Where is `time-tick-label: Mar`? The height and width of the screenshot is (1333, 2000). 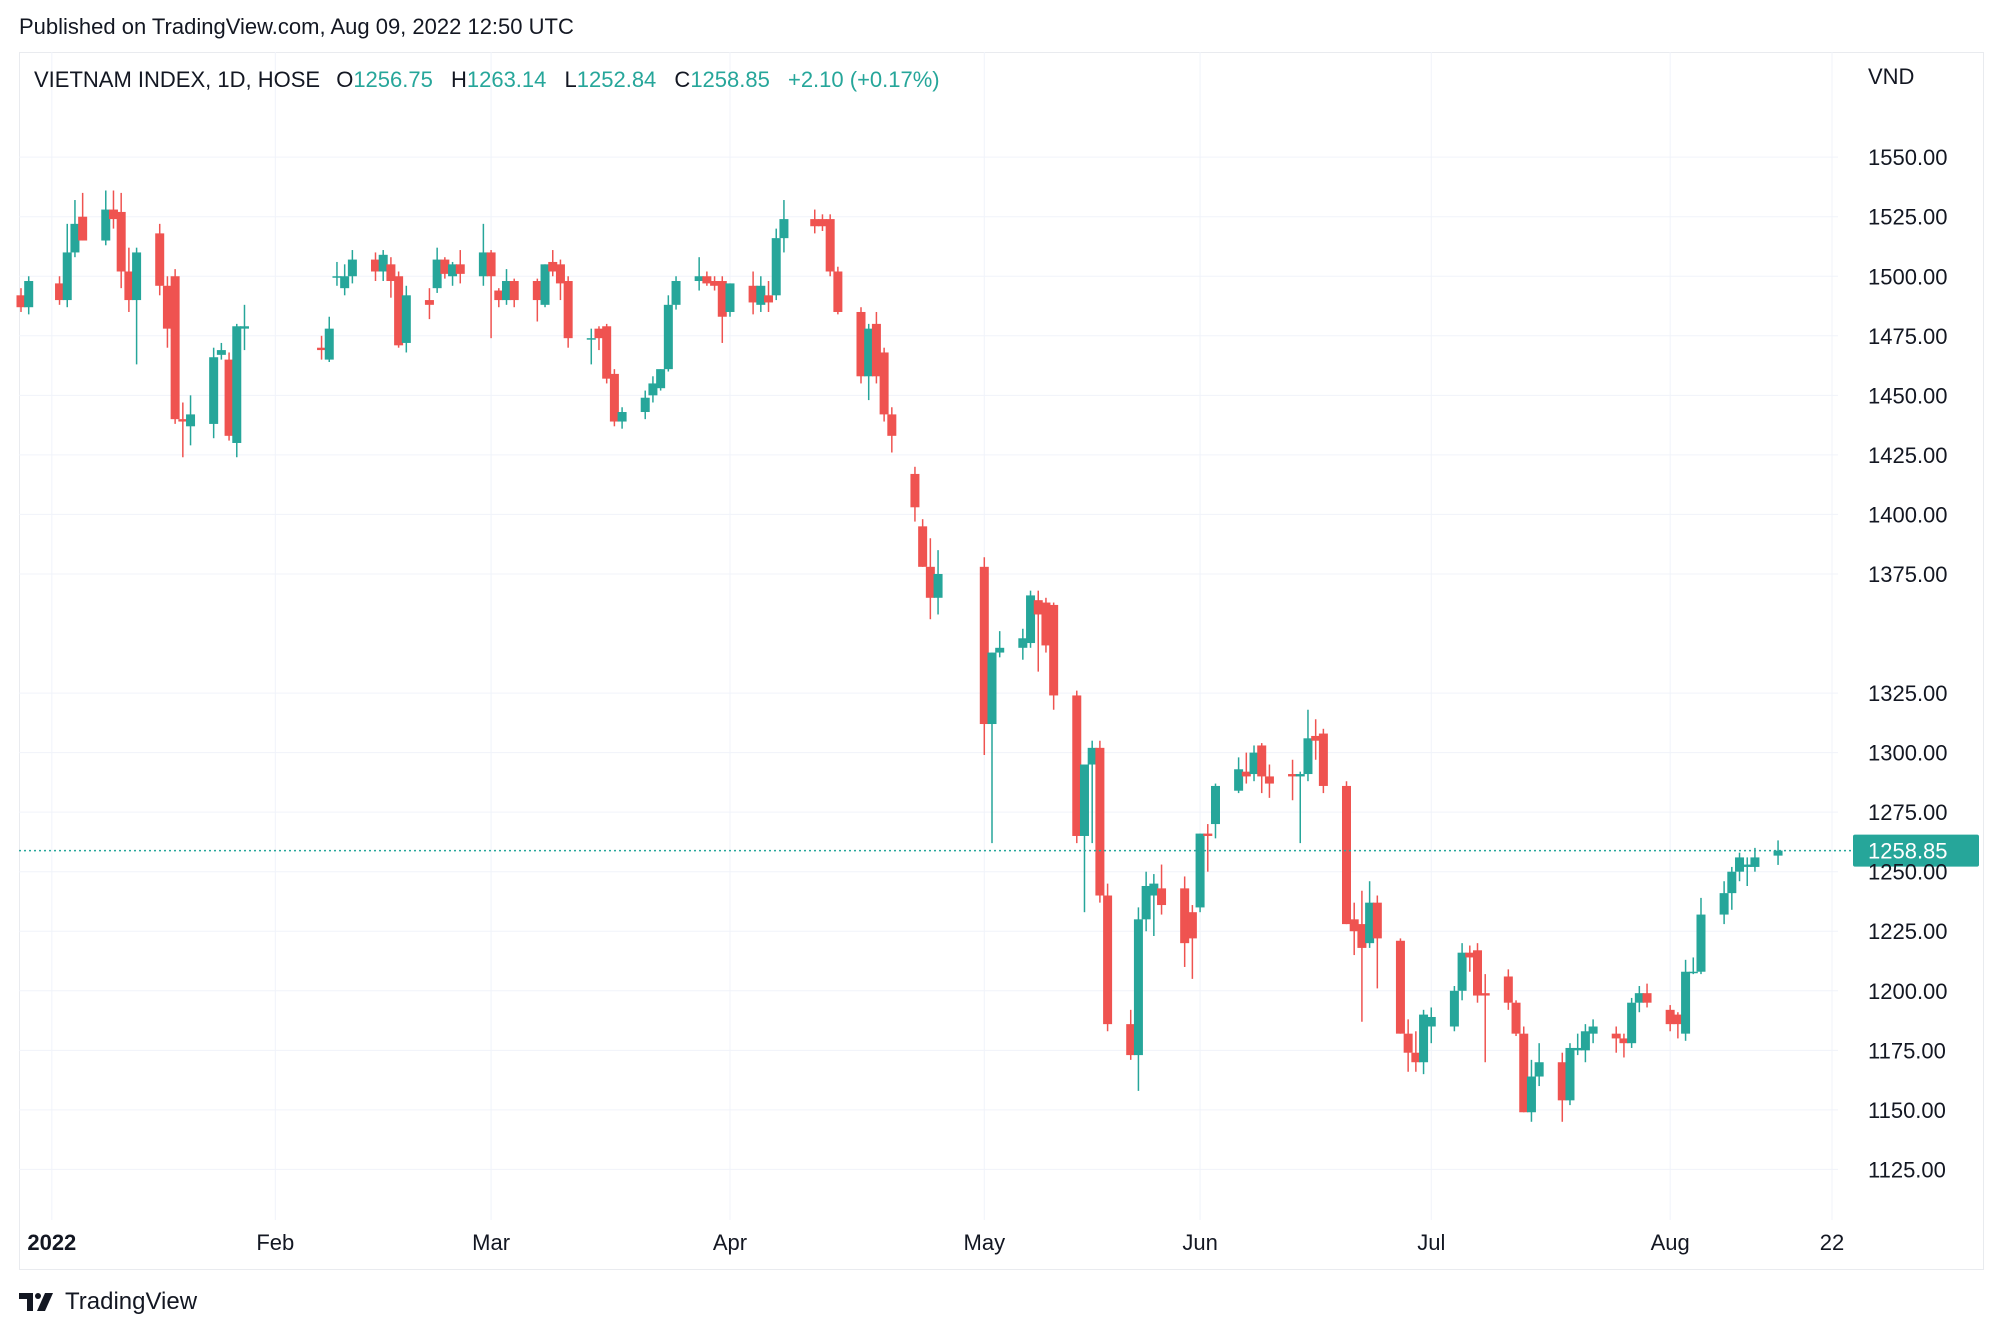 time-tick-label: Mar is located at coordinates (491, 1242).